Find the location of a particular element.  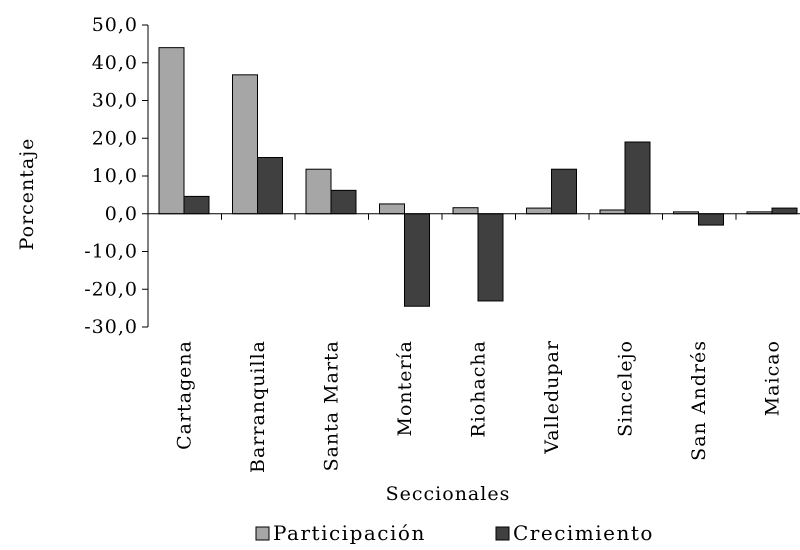

x-category-label: Sincelejo is located at coordinates (626, 388).